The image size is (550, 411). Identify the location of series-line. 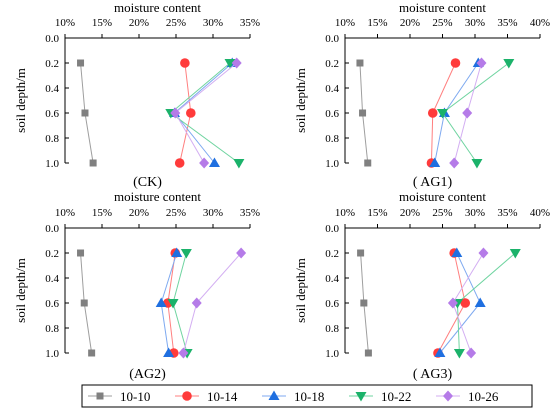
(205, 113).